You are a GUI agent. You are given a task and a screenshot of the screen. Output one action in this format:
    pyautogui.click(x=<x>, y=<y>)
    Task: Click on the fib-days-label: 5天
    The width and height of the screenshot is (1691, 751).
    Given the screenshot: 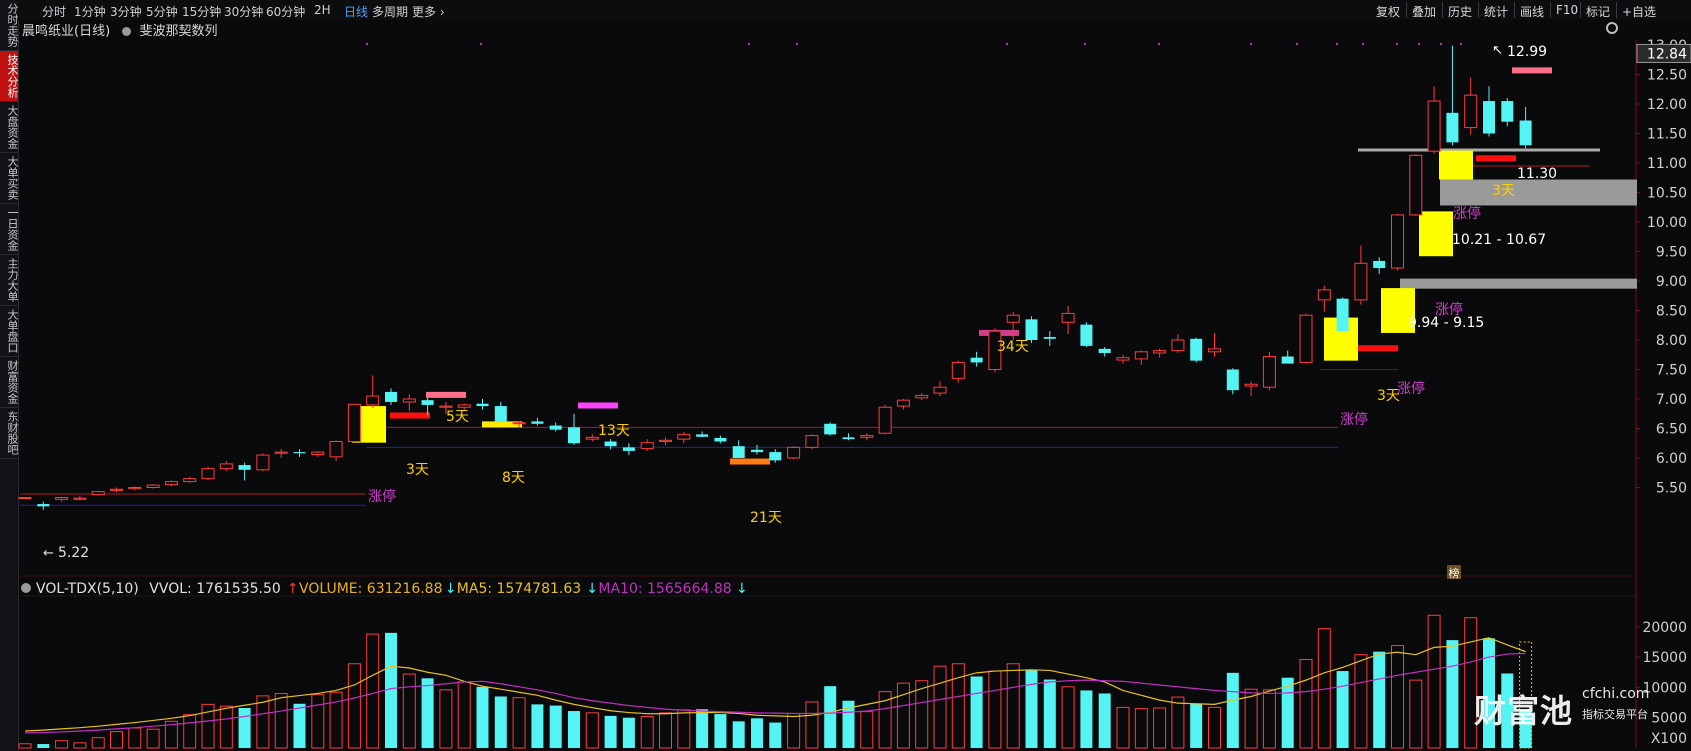 What is the action you would take?
    pyautogui.click(x=457, y=417)
    